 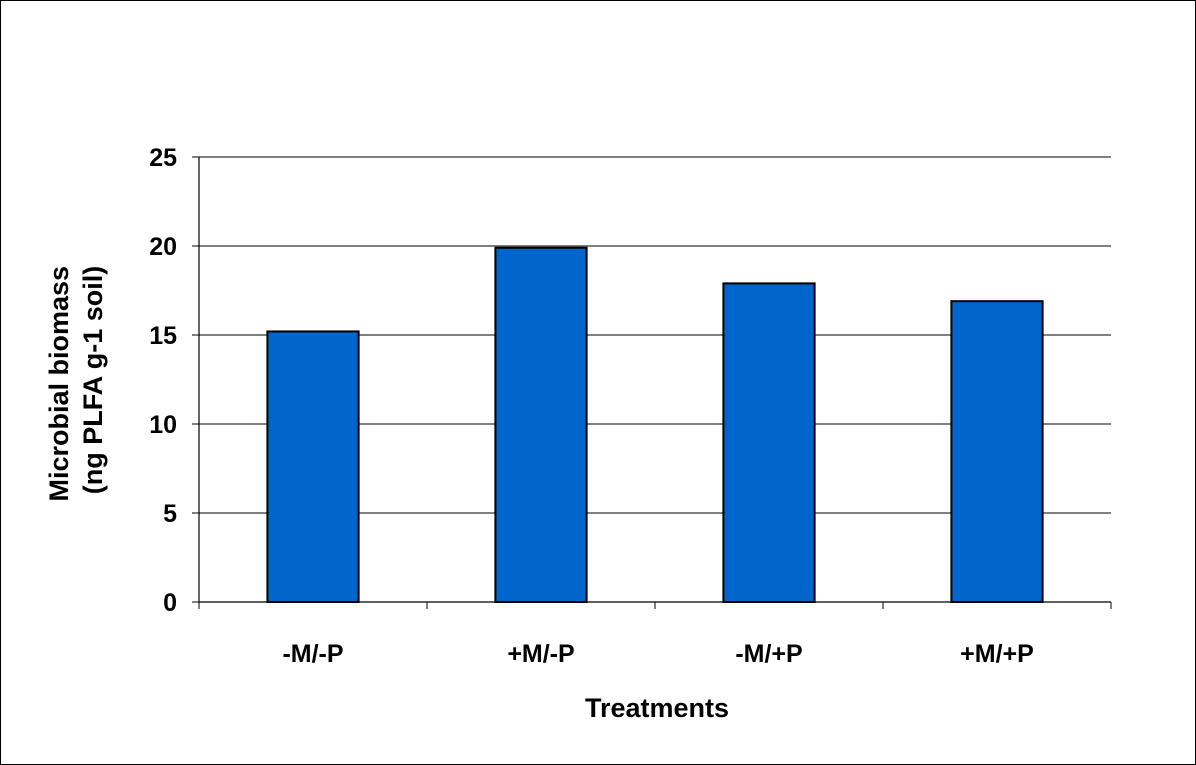 I want to click on x-axis-title: Treatments, so click(x=657, y=708).